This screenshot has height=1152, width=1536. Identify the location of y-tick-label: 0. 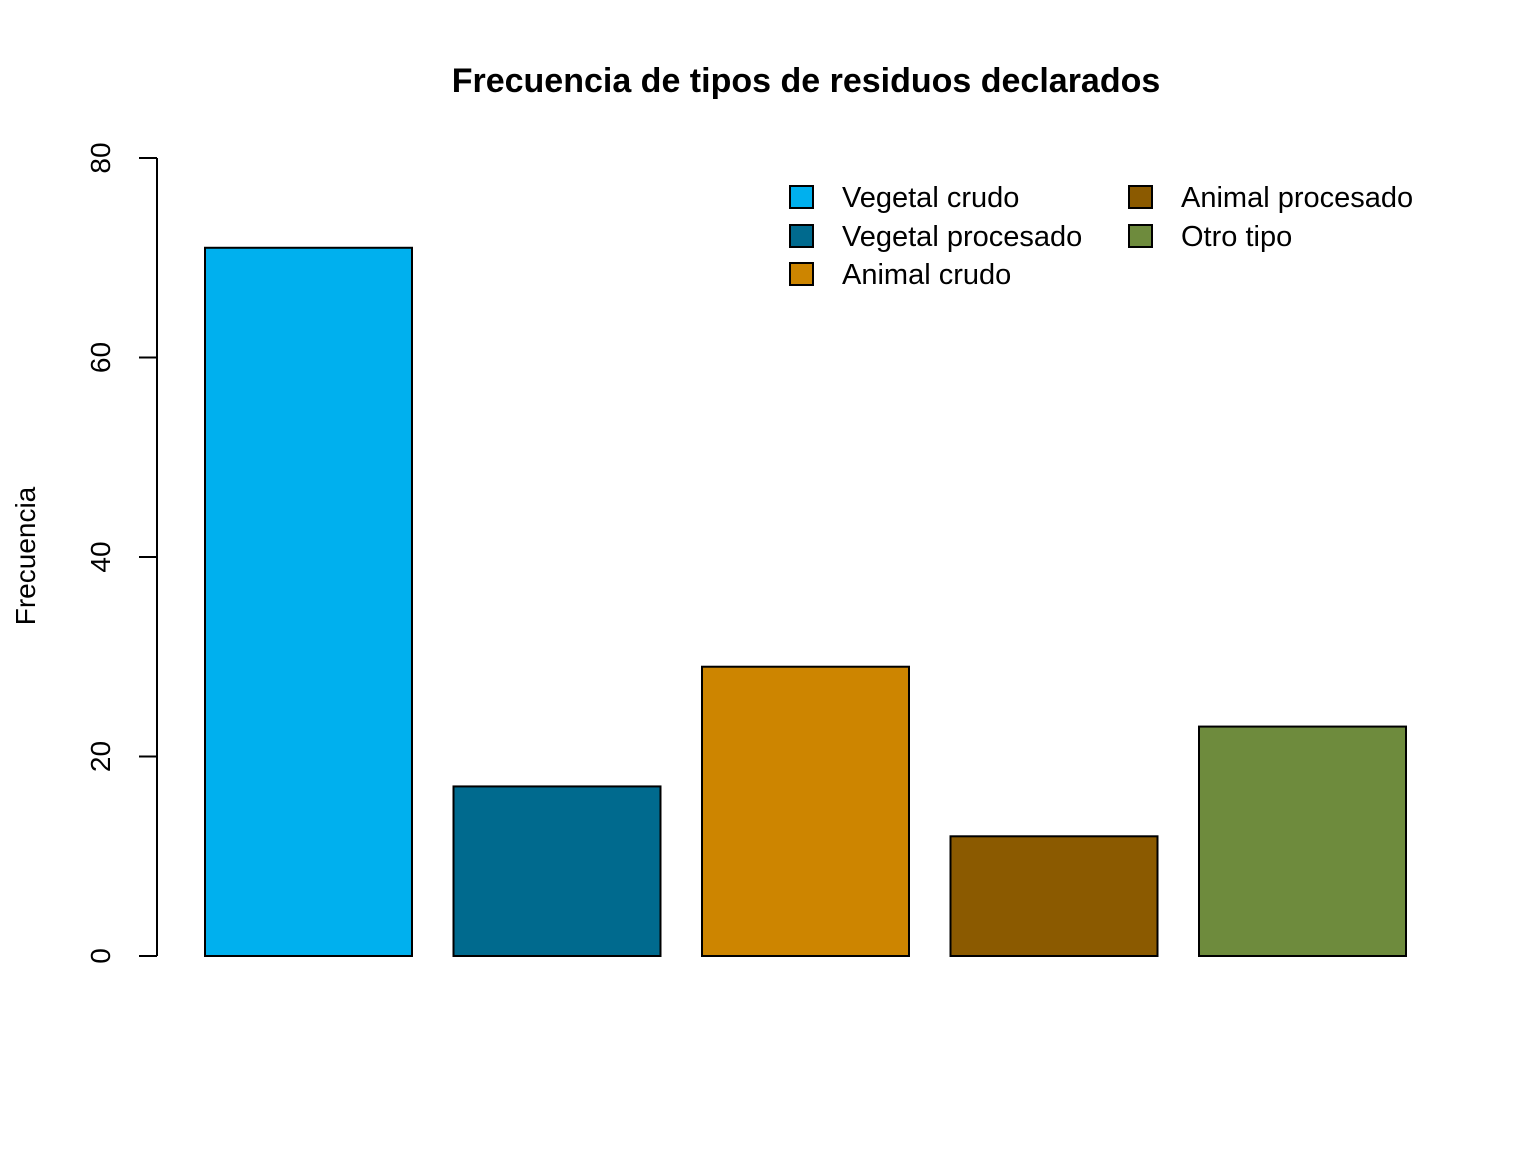
(100, 956).